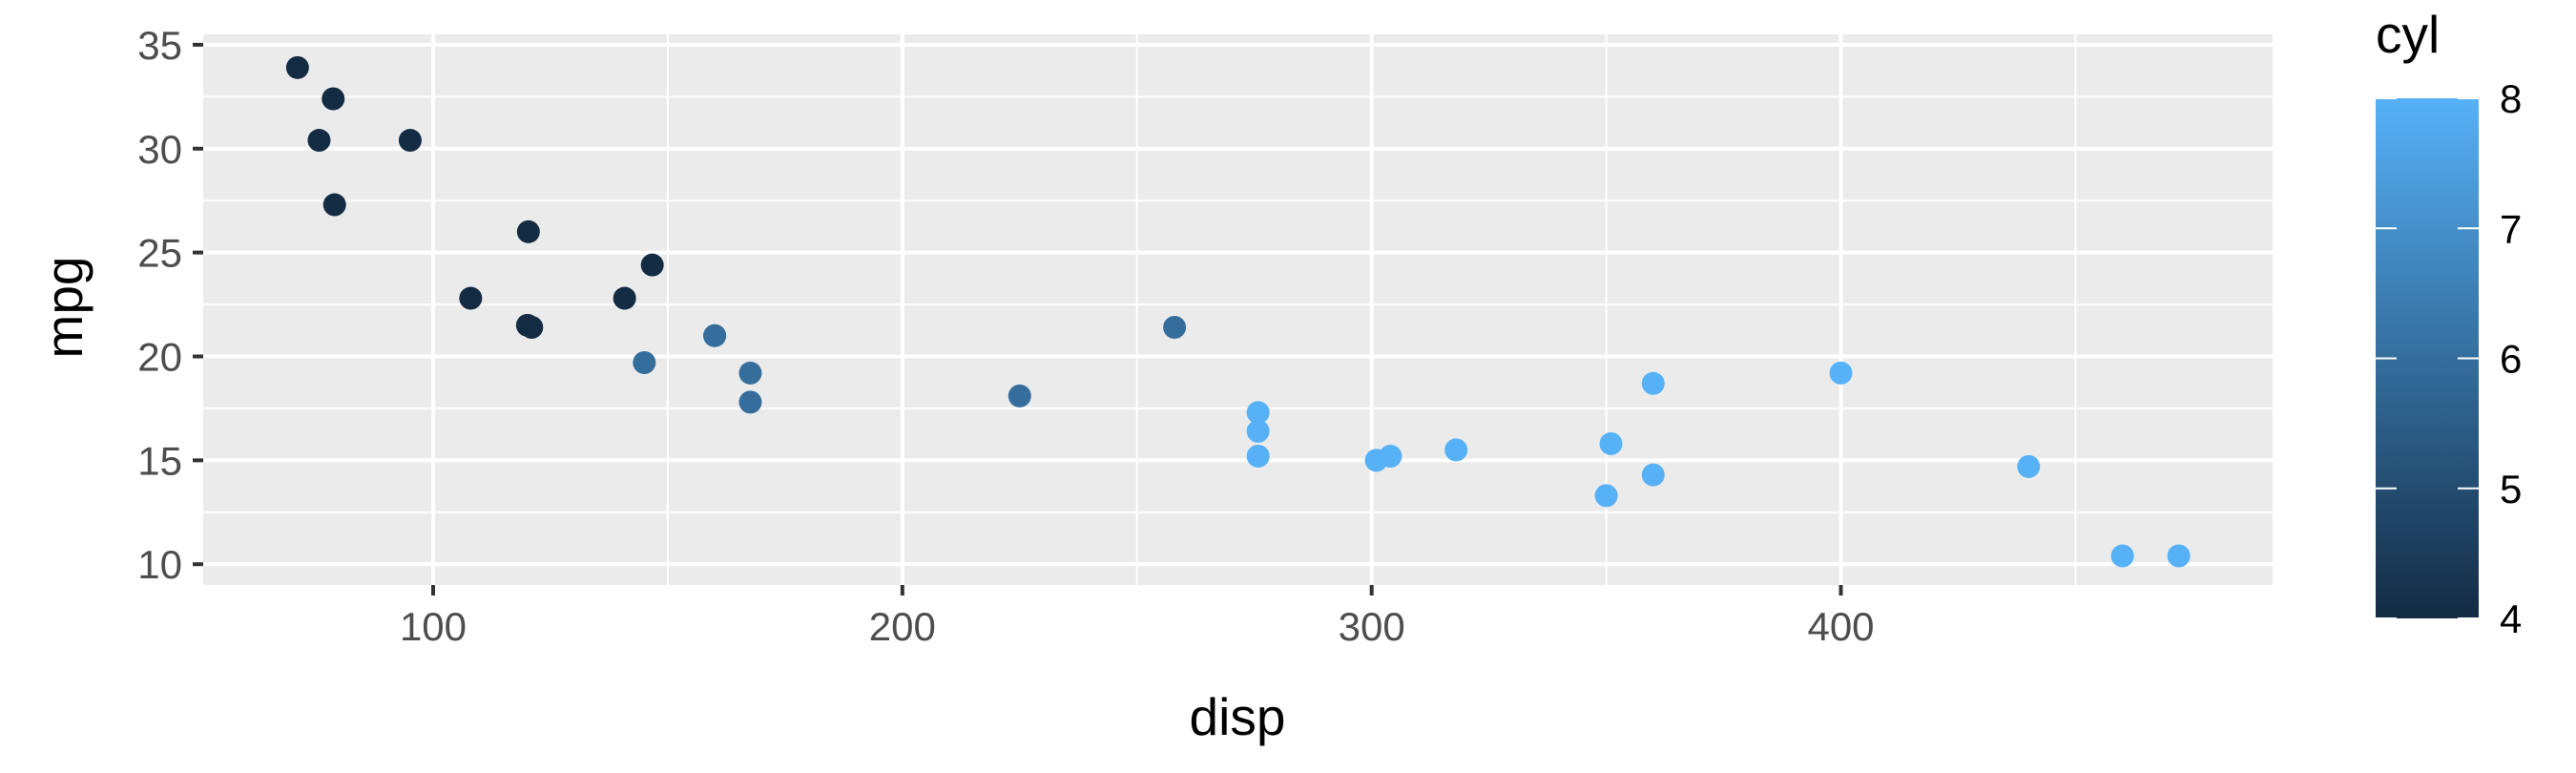 This screenshot has height=773, width=2576. Describe the element at coordinates (2511, 98) in the screenshot. I see `colorbar-tick-label: 8` at that location.